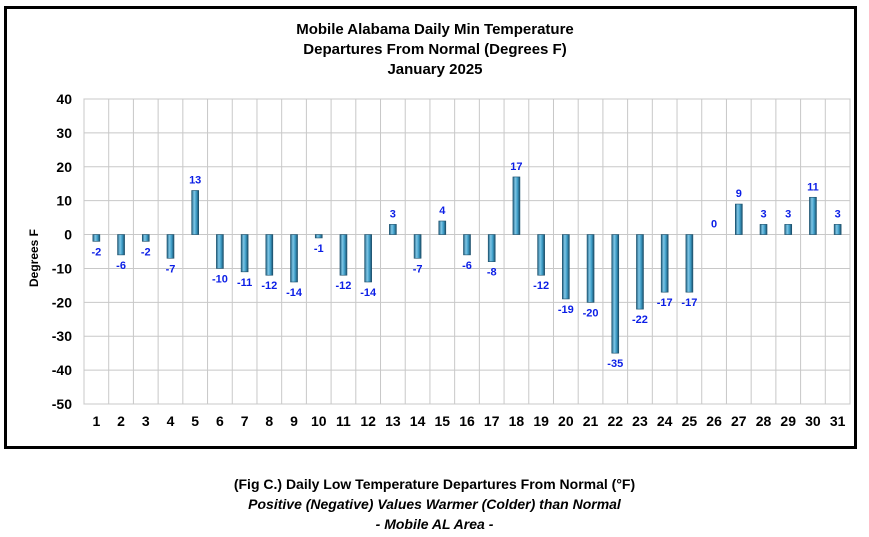 This screenshot has width=869, height=537. I want to click on data-label: -22, so click(640, 320).